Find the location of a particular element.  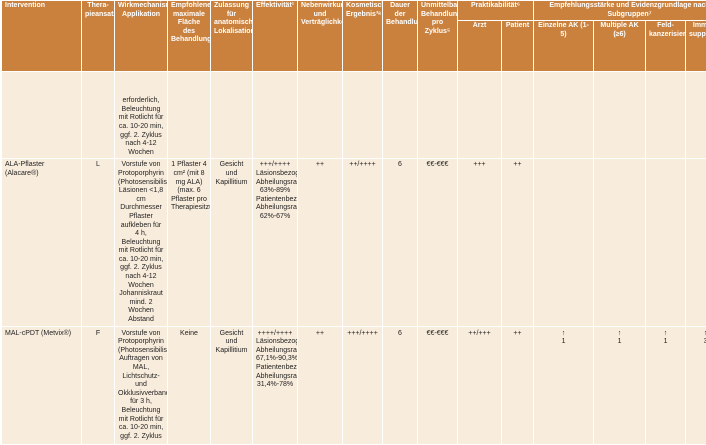

header-praktikabilitaet: Praktikabilität⁶ is located at coordinates (496, 11).